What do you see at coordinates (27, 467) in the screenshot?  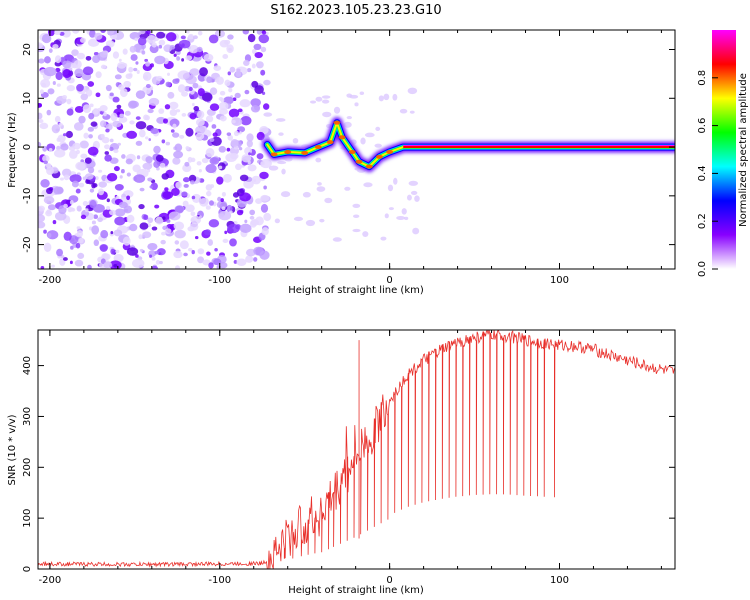 I see `snr-y-tick-label: 200` at bounding box center [27, 467].